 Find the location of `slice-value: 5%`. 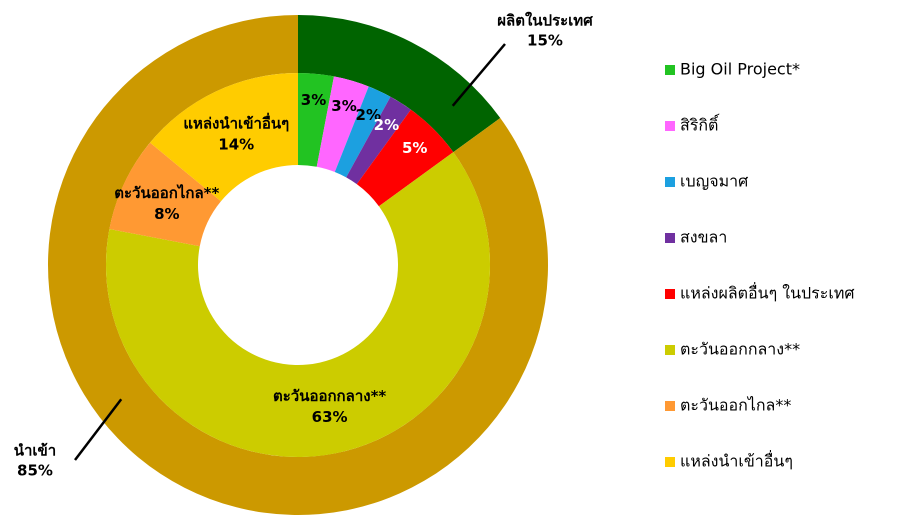

slice-value: 5% is located at coordinates (414, 148).